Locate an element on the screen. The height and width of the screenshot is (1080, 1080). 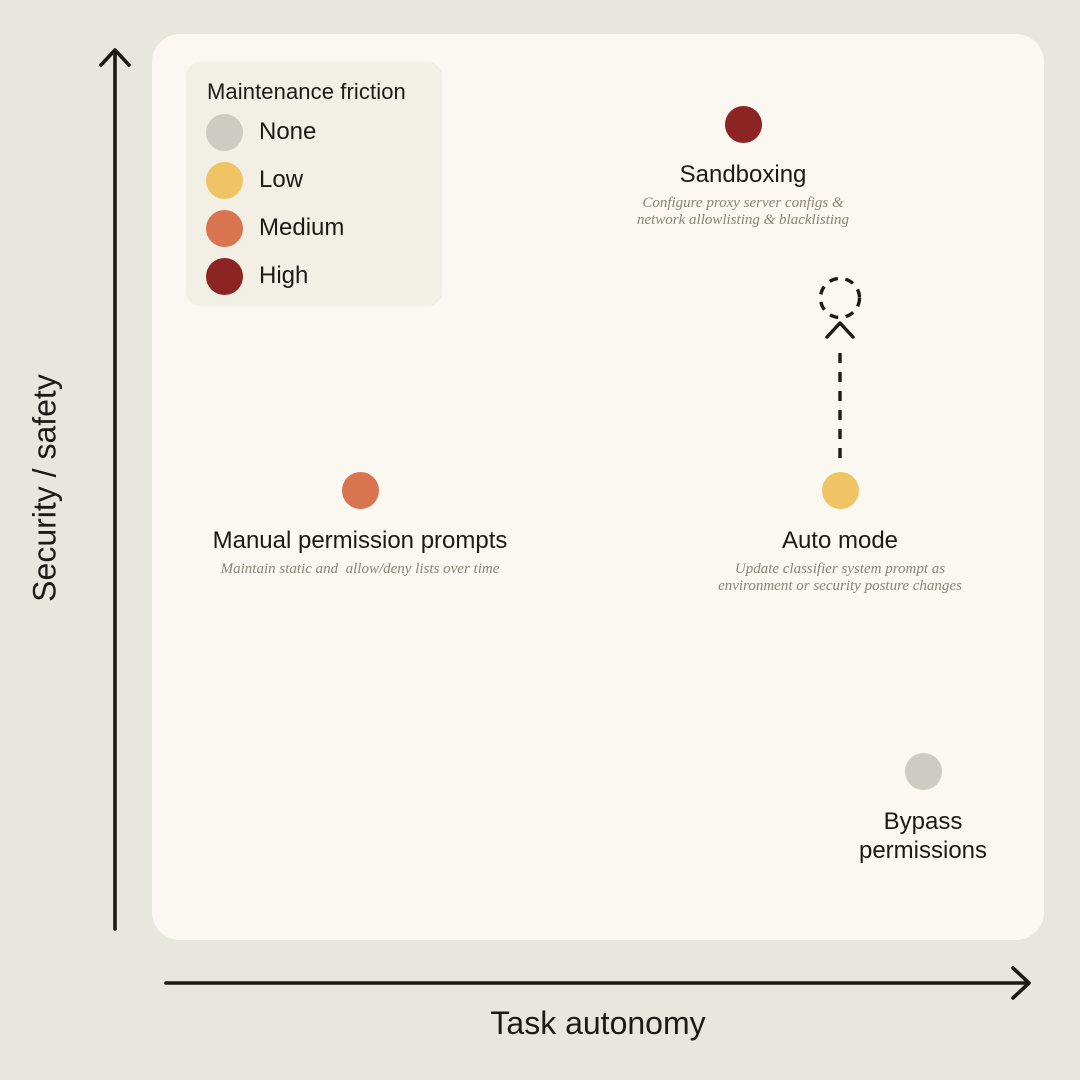
x-axis-arrowhead-icon is located at coordinates (1021, 983).